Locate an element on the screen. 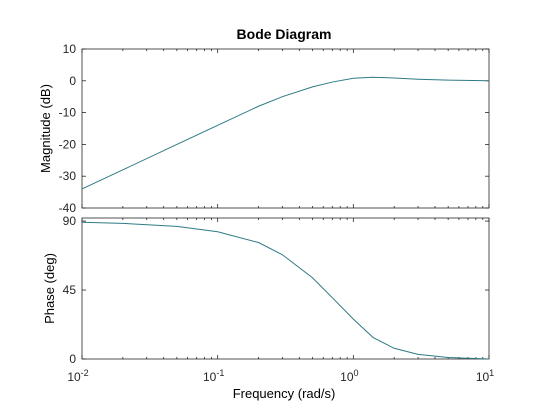 This screenshot has width=540, height=405. magnitude-ytick-label: 10 is located at coordinates (70, 49).